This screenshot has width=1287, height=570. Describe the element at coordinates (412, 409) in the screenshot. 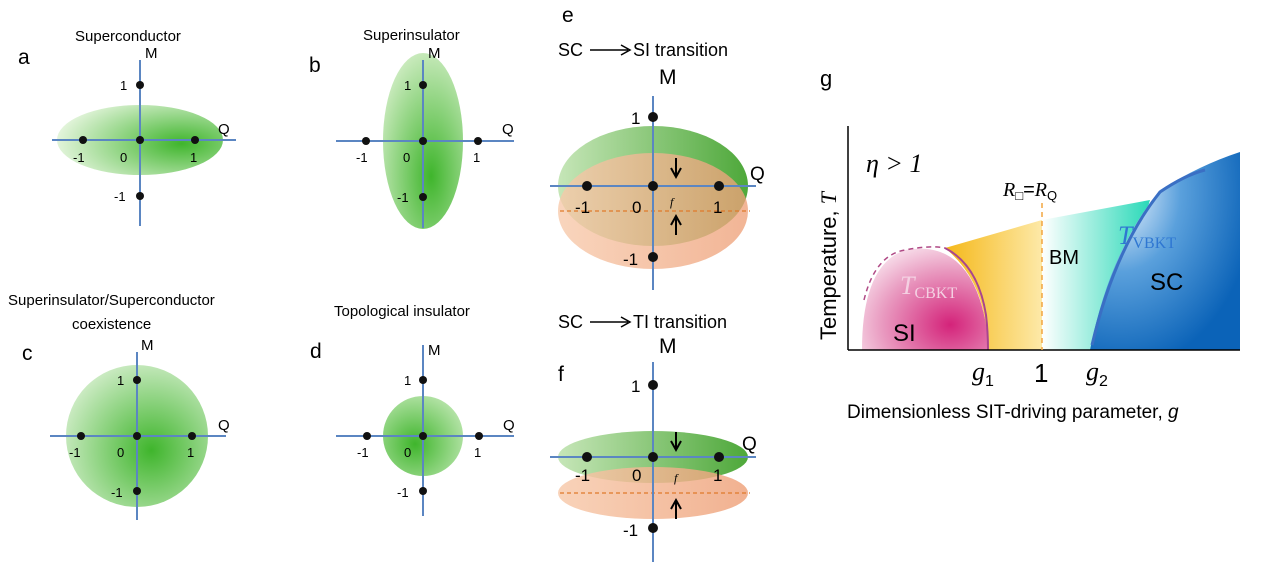

I see `panel-d: d Topological insulator M Q 1 -1 0 1 -1` at that location.